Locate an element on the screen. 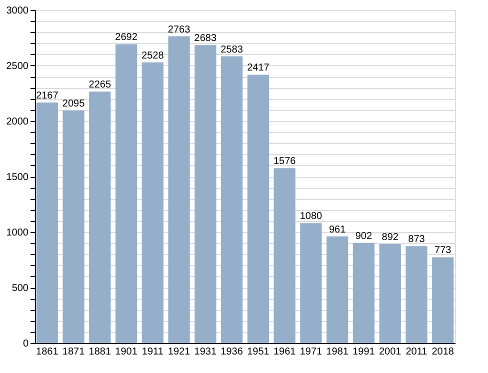  data-label: 2692 is located at coordinates (126, 38).